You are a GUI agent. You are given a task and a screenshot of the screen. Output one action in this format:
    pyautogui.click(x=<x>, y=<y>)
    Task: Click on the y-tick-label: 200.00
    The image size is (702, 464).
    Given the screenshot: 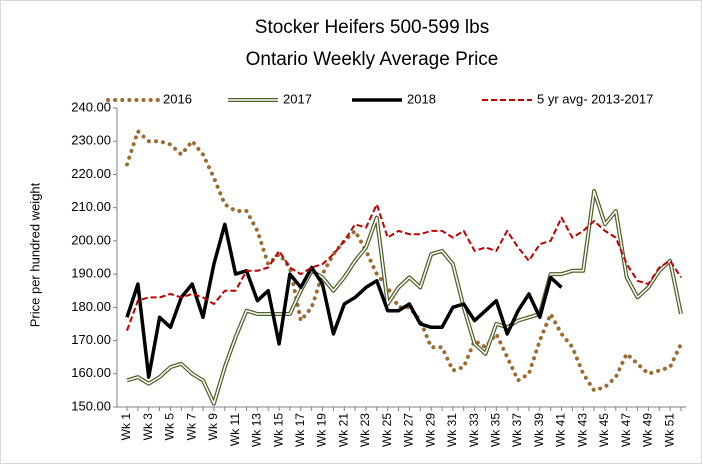 What is the action you would take?
    pyautogui.click(x=91, y=239)
    